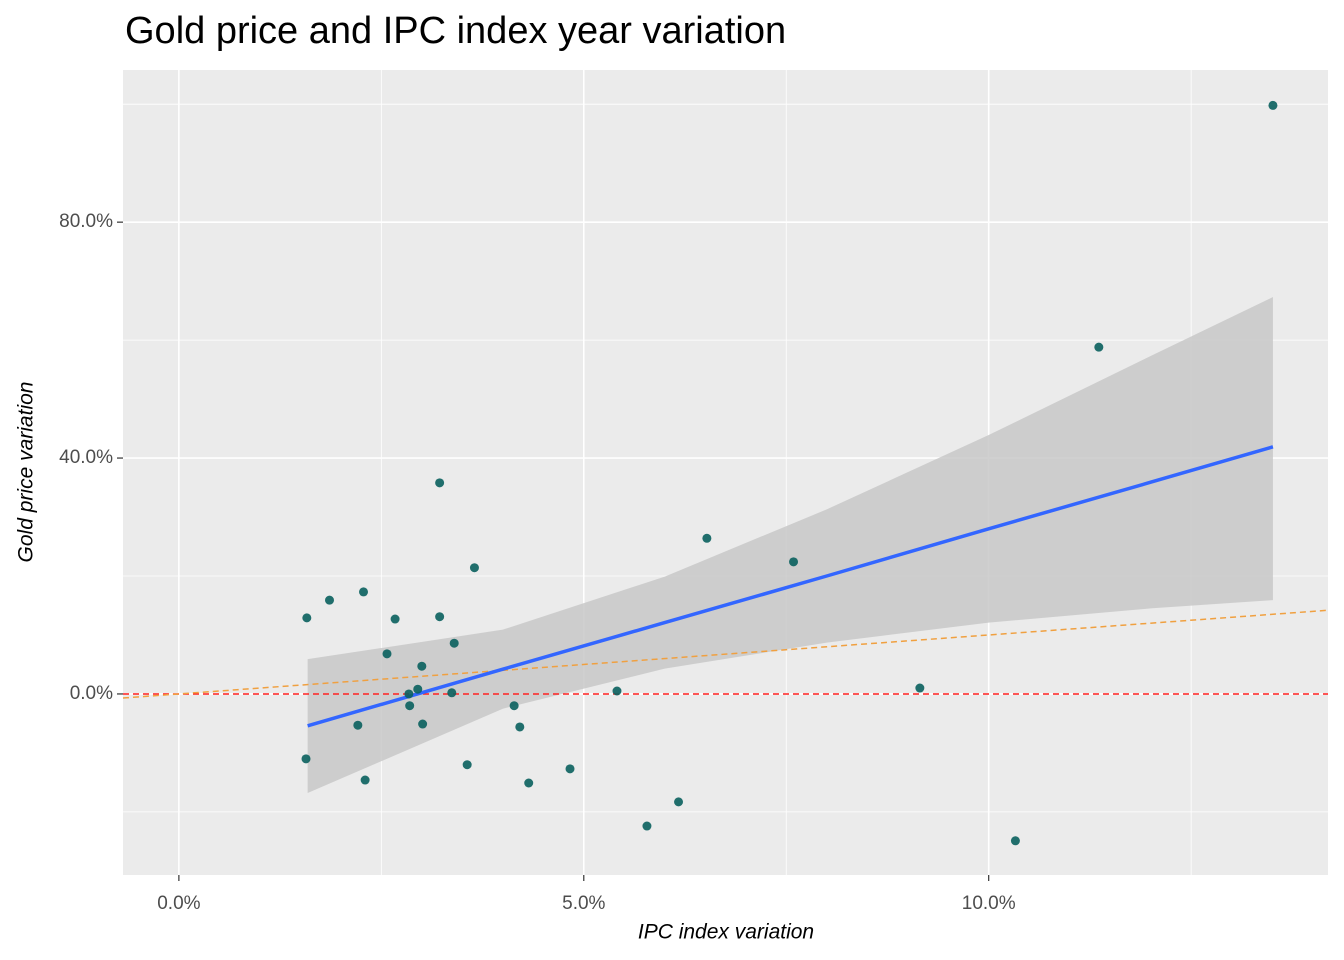 This screenshot has width=1344, height=960. Describe the element at coordinates (725, 654) in the screenshot. I see `reference-abline` at that location.